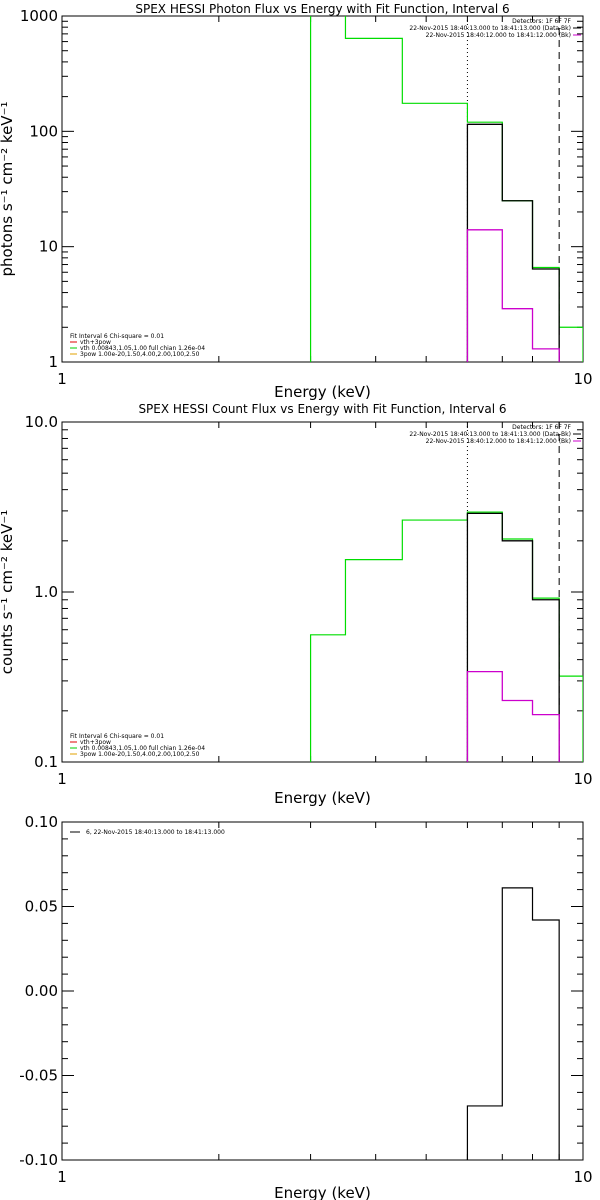 Image resolution: width=600 pixels, height=1200 pixels. I want to click on y-tick-label: 0.10, so click(41, 822).